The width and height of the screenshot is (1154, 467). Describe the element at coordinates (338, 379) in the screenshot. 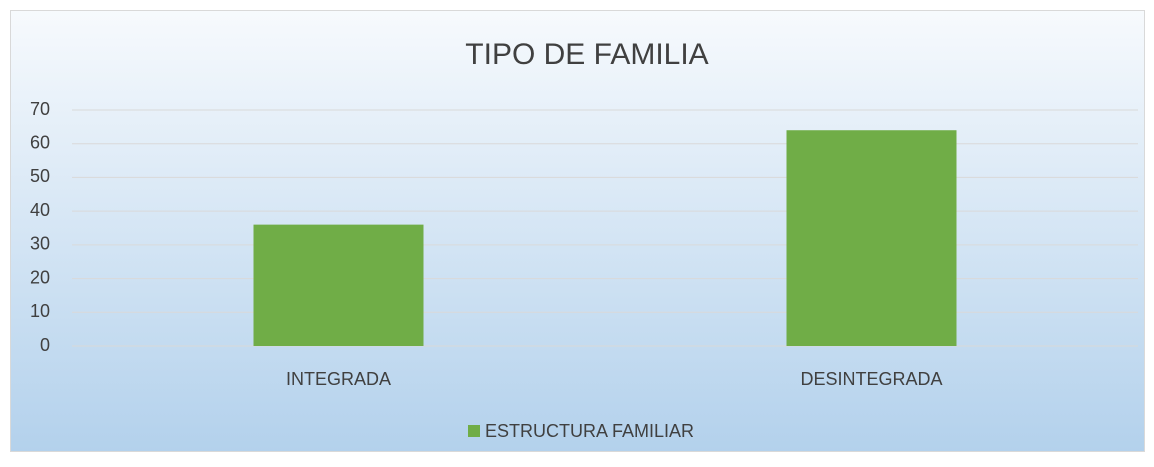

I see `x-tick-label: INTEGRADA` at that location.